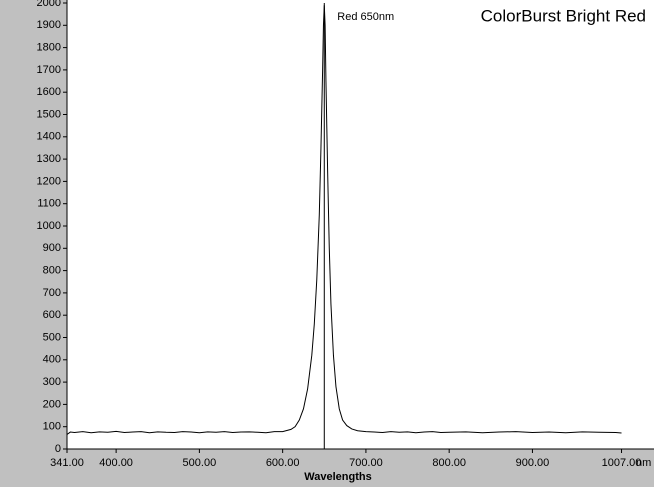 Image resolution: width=654 pixels, height=487 pixels. What do you see at coordinates (49, 137) in the screenshot?
I see `y-tick-label: 1400` at bounding box center [49, 137].